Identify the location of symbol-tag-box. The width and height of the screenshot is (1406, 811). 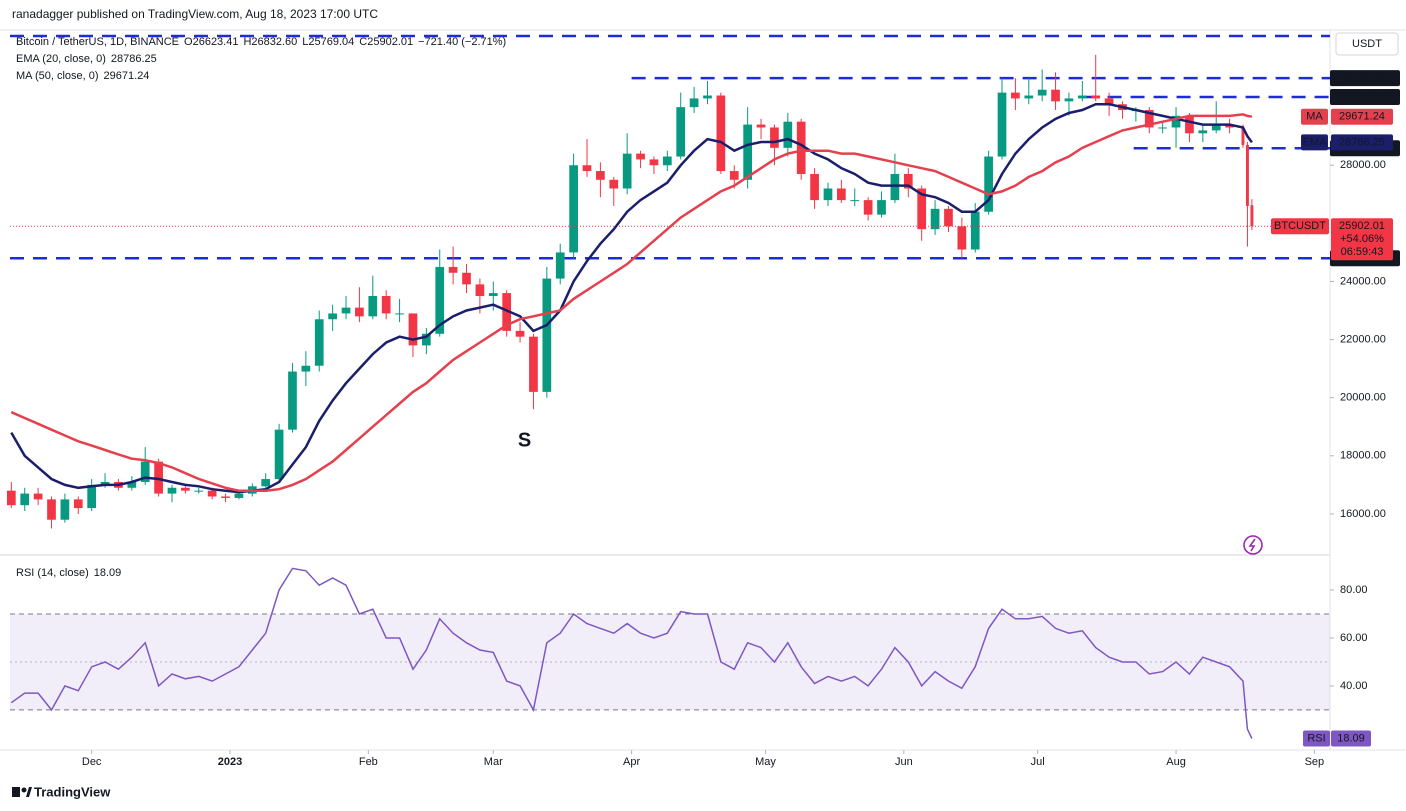
(1300, 226).